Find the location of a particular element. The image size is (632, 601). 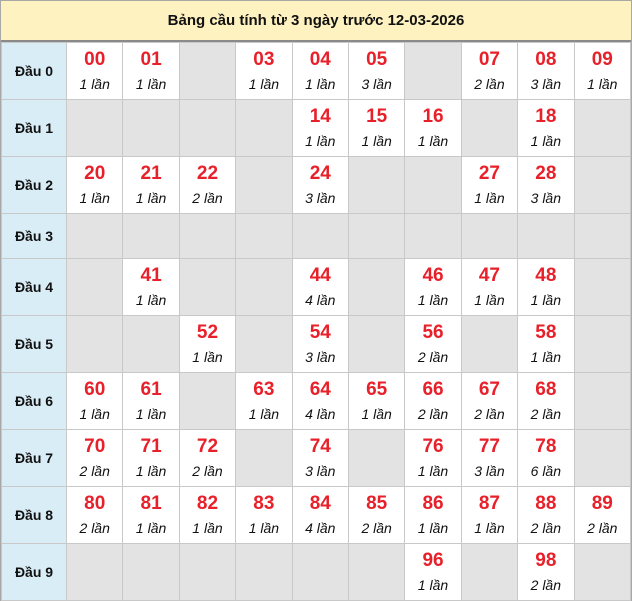

number-cell: 88 2 lần is located at coordinates (546, 515).